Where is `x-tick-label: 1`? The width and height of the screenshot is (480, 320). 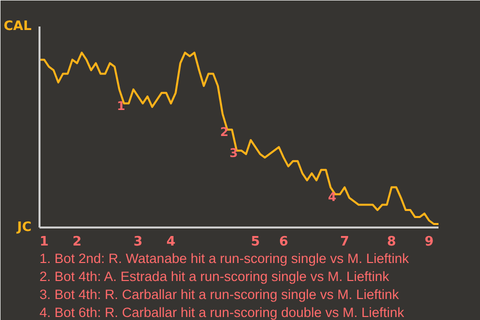
x-tick-label: 1 is located at coordinates (44, 242).